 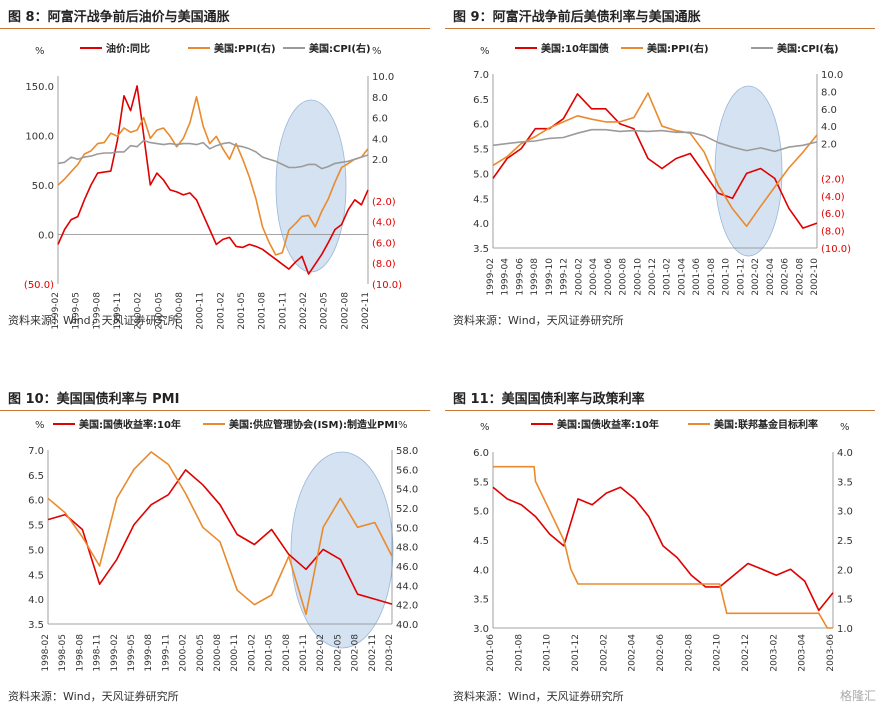 I want to click on x-tick-label: 2003-06, so click(x=831, y=653).